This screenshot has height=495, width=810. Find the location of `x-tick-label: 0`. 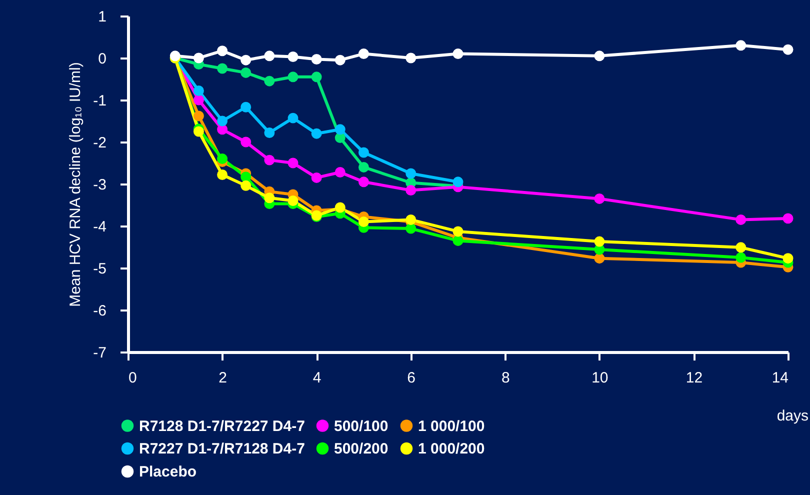

x-tick-label: 0 is located at coordinates (132, 378).